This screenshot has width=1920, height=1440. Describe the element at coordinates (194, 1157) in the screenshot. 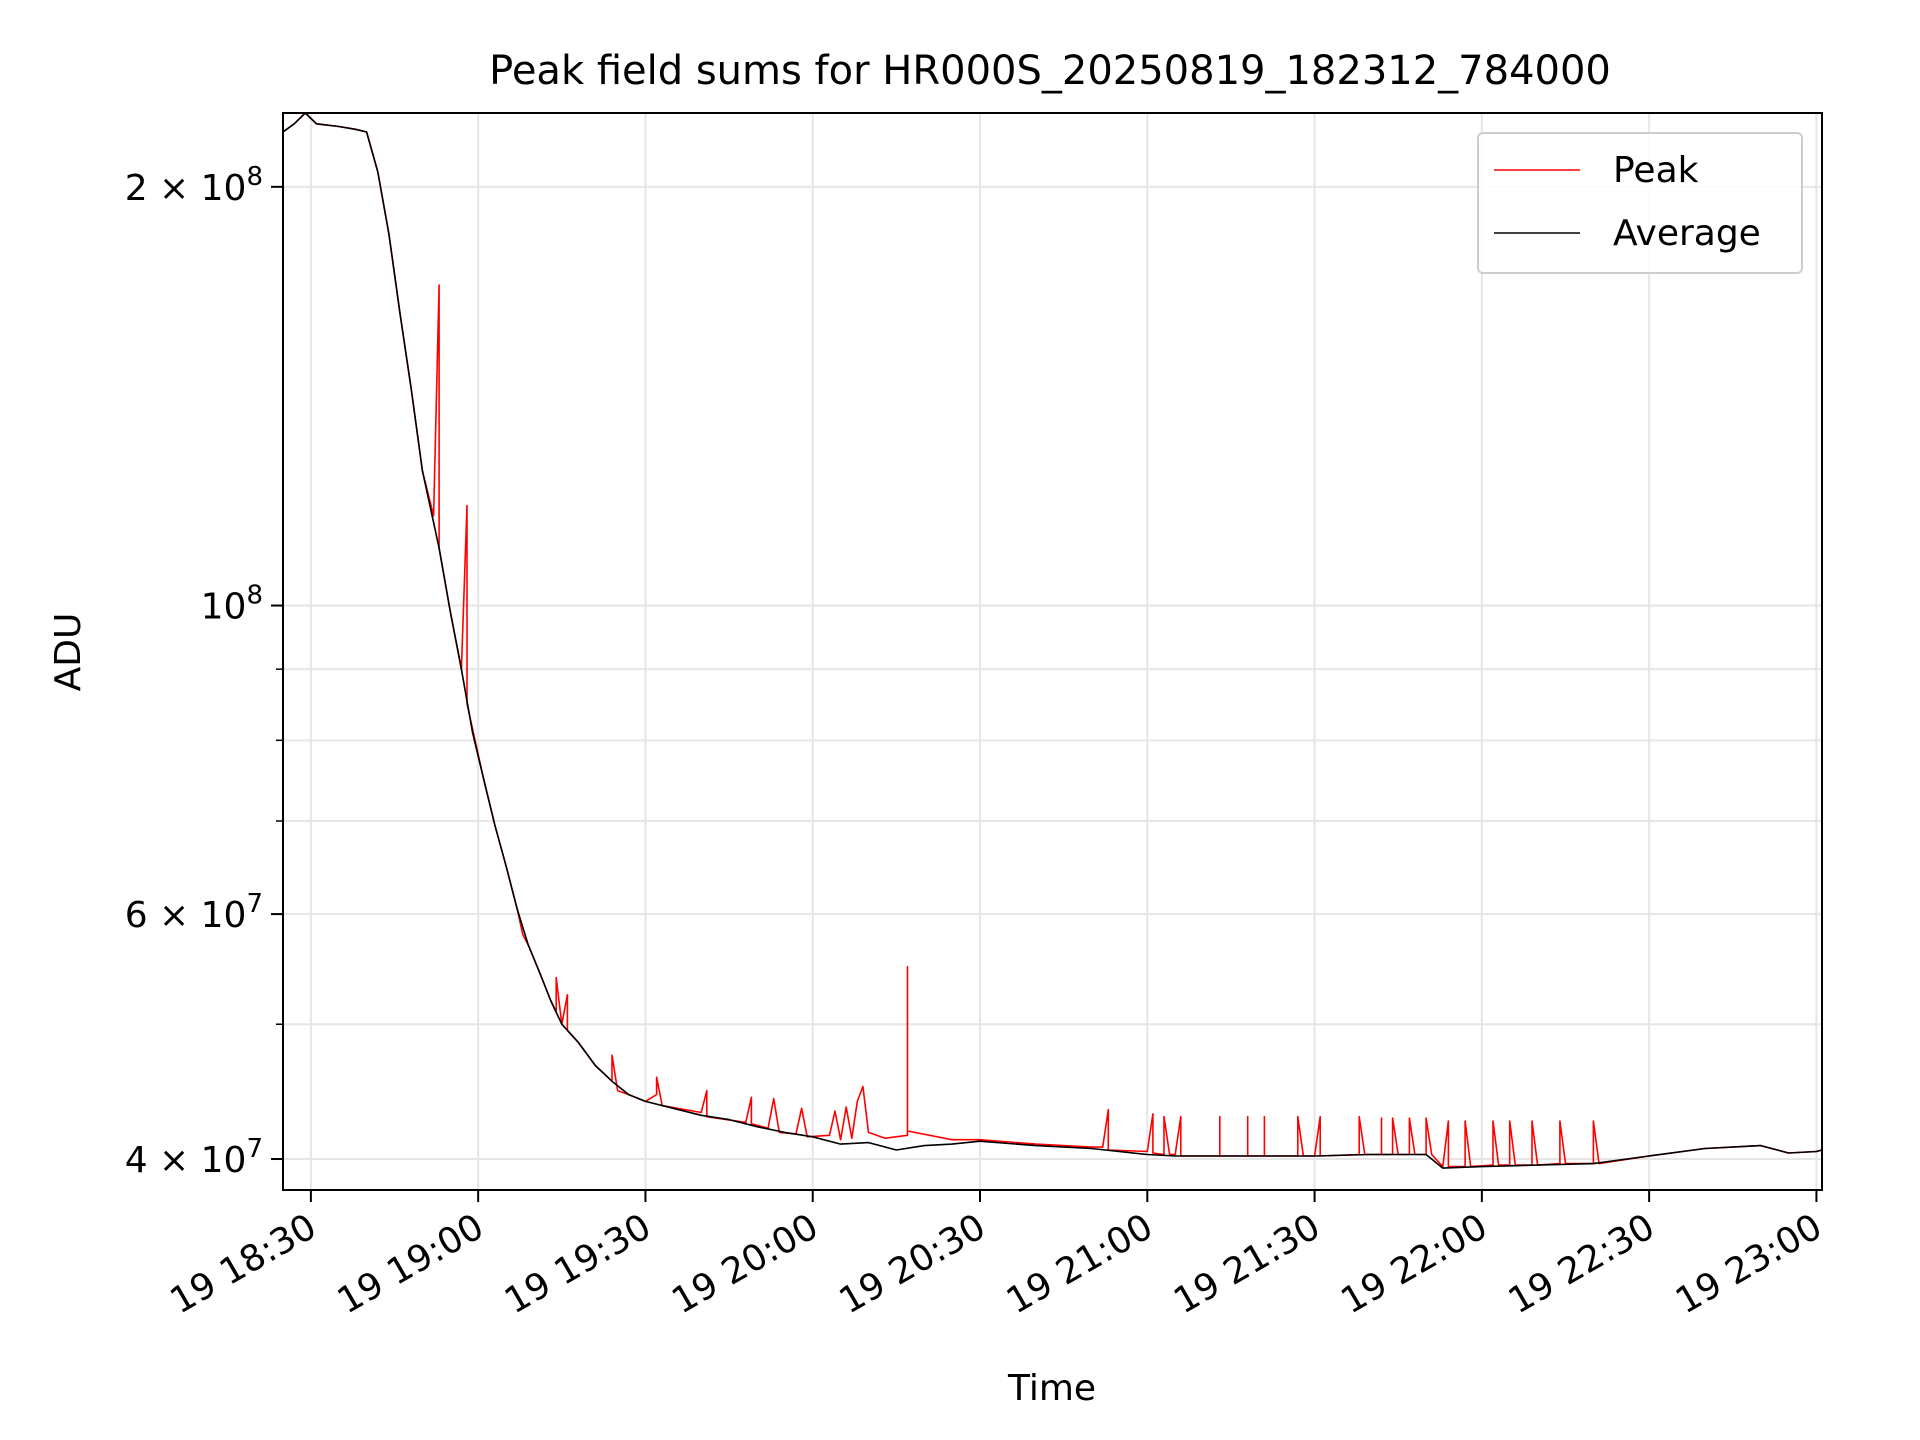

I see `y-tick-label: 4 × 107` at that location.